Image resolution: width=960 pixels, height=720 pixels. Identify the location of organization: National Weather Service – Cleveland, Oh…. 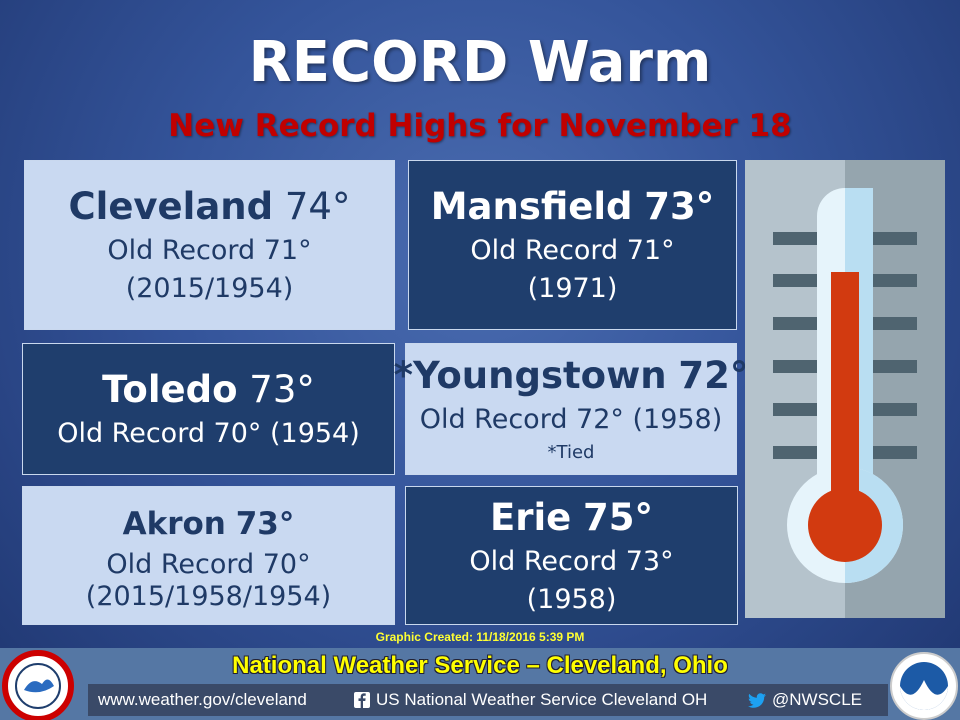
(480, 665).